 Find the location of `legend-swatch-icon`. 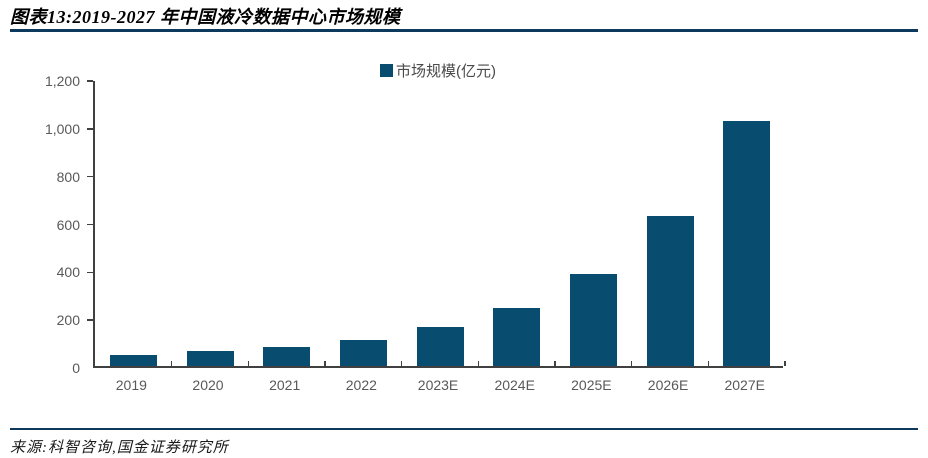

legend-swatch-icon is located at coordinates (386, 70).